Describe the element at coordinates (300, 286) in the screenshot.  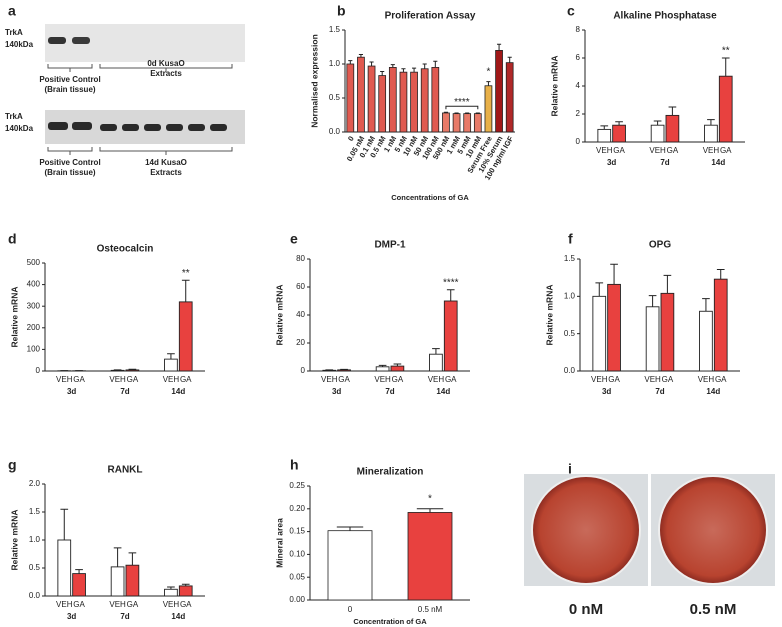
I see `y-tick-label: 60` at that location.